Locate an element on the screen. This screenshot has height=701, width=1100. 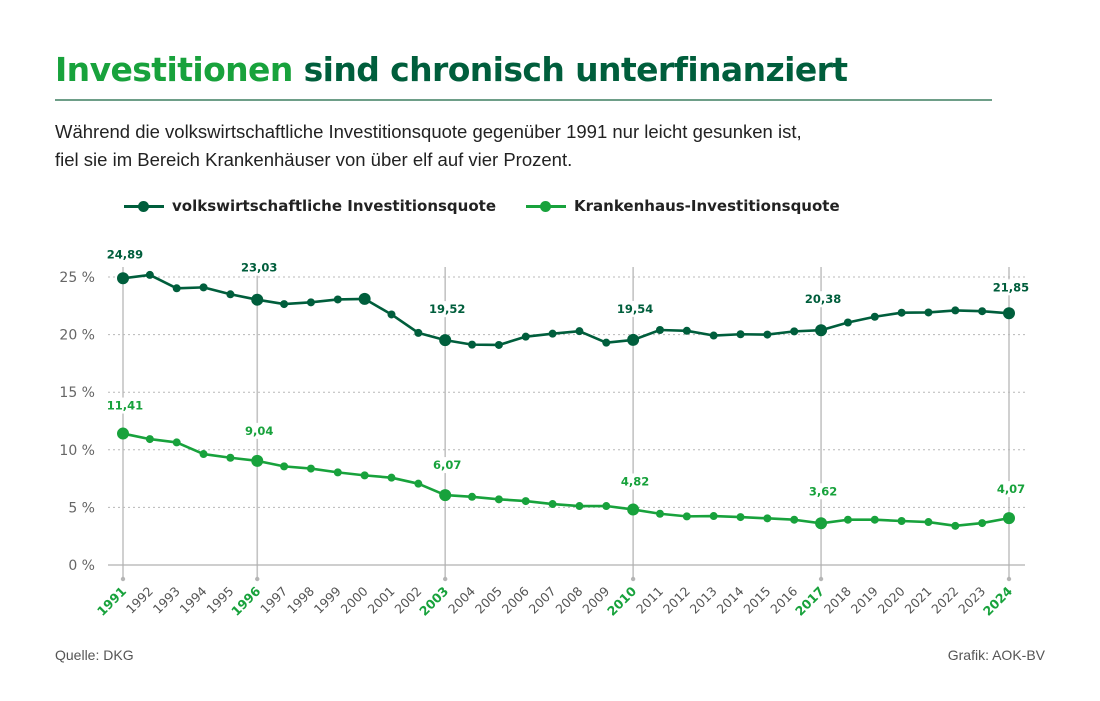
legend-line-marker-icon is located at coordinates (144, 206).